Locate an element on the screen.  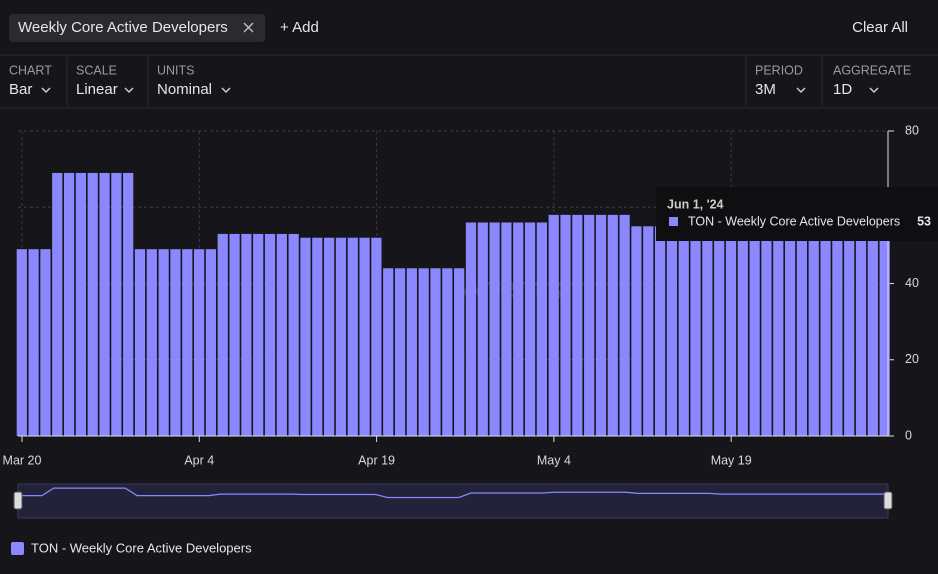
navigator-line is located at coordinates (453, 493).